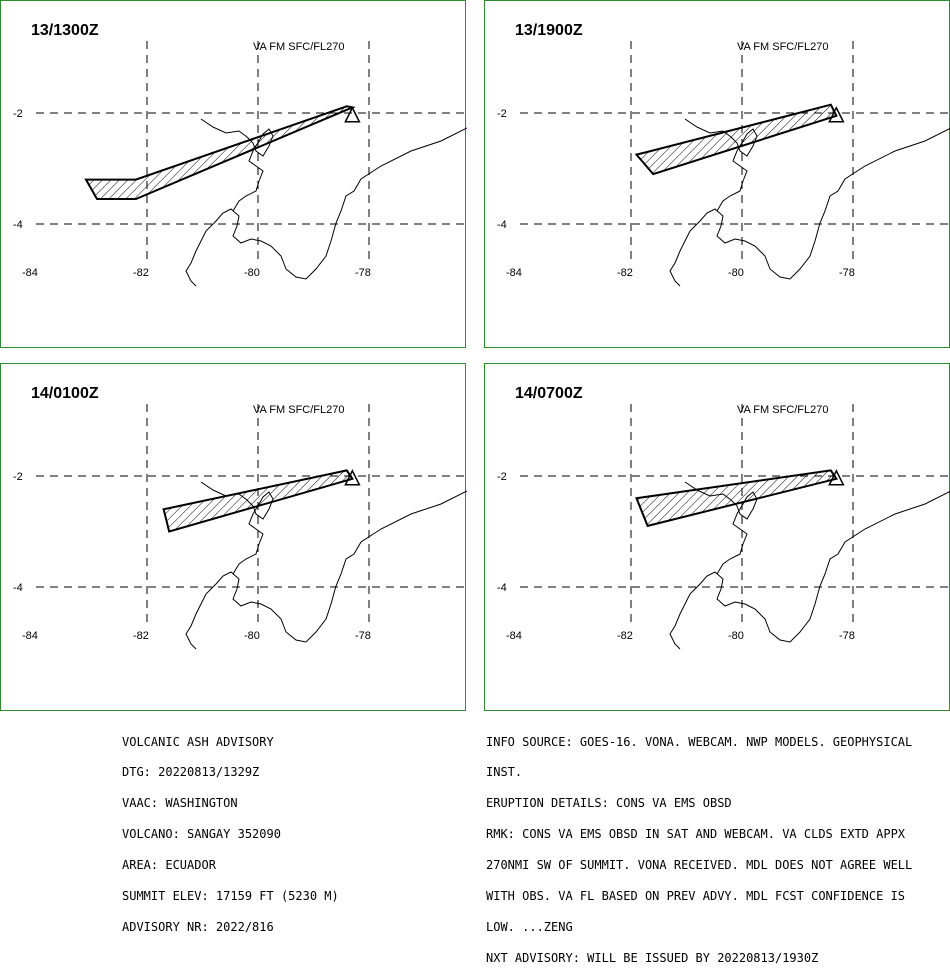 The image size is (950, 973). What do you see at coordinates (191, 772) in the screenshot?
I see `advisory-line: DTG: 20220813/1329Z` at bounding box center [191, 772].